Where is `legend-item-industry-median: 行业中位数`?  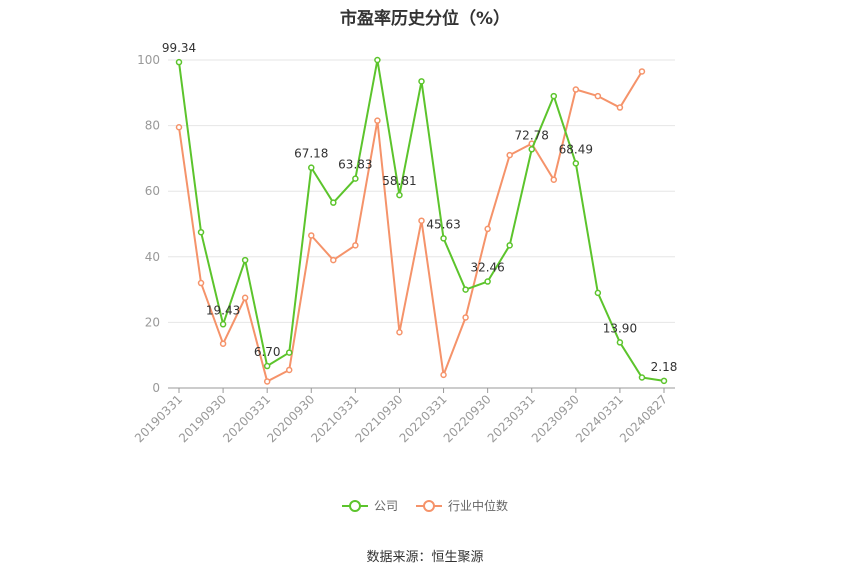 legend-item-industry-median: 行业中位数 is located at coordinates (462, 505).